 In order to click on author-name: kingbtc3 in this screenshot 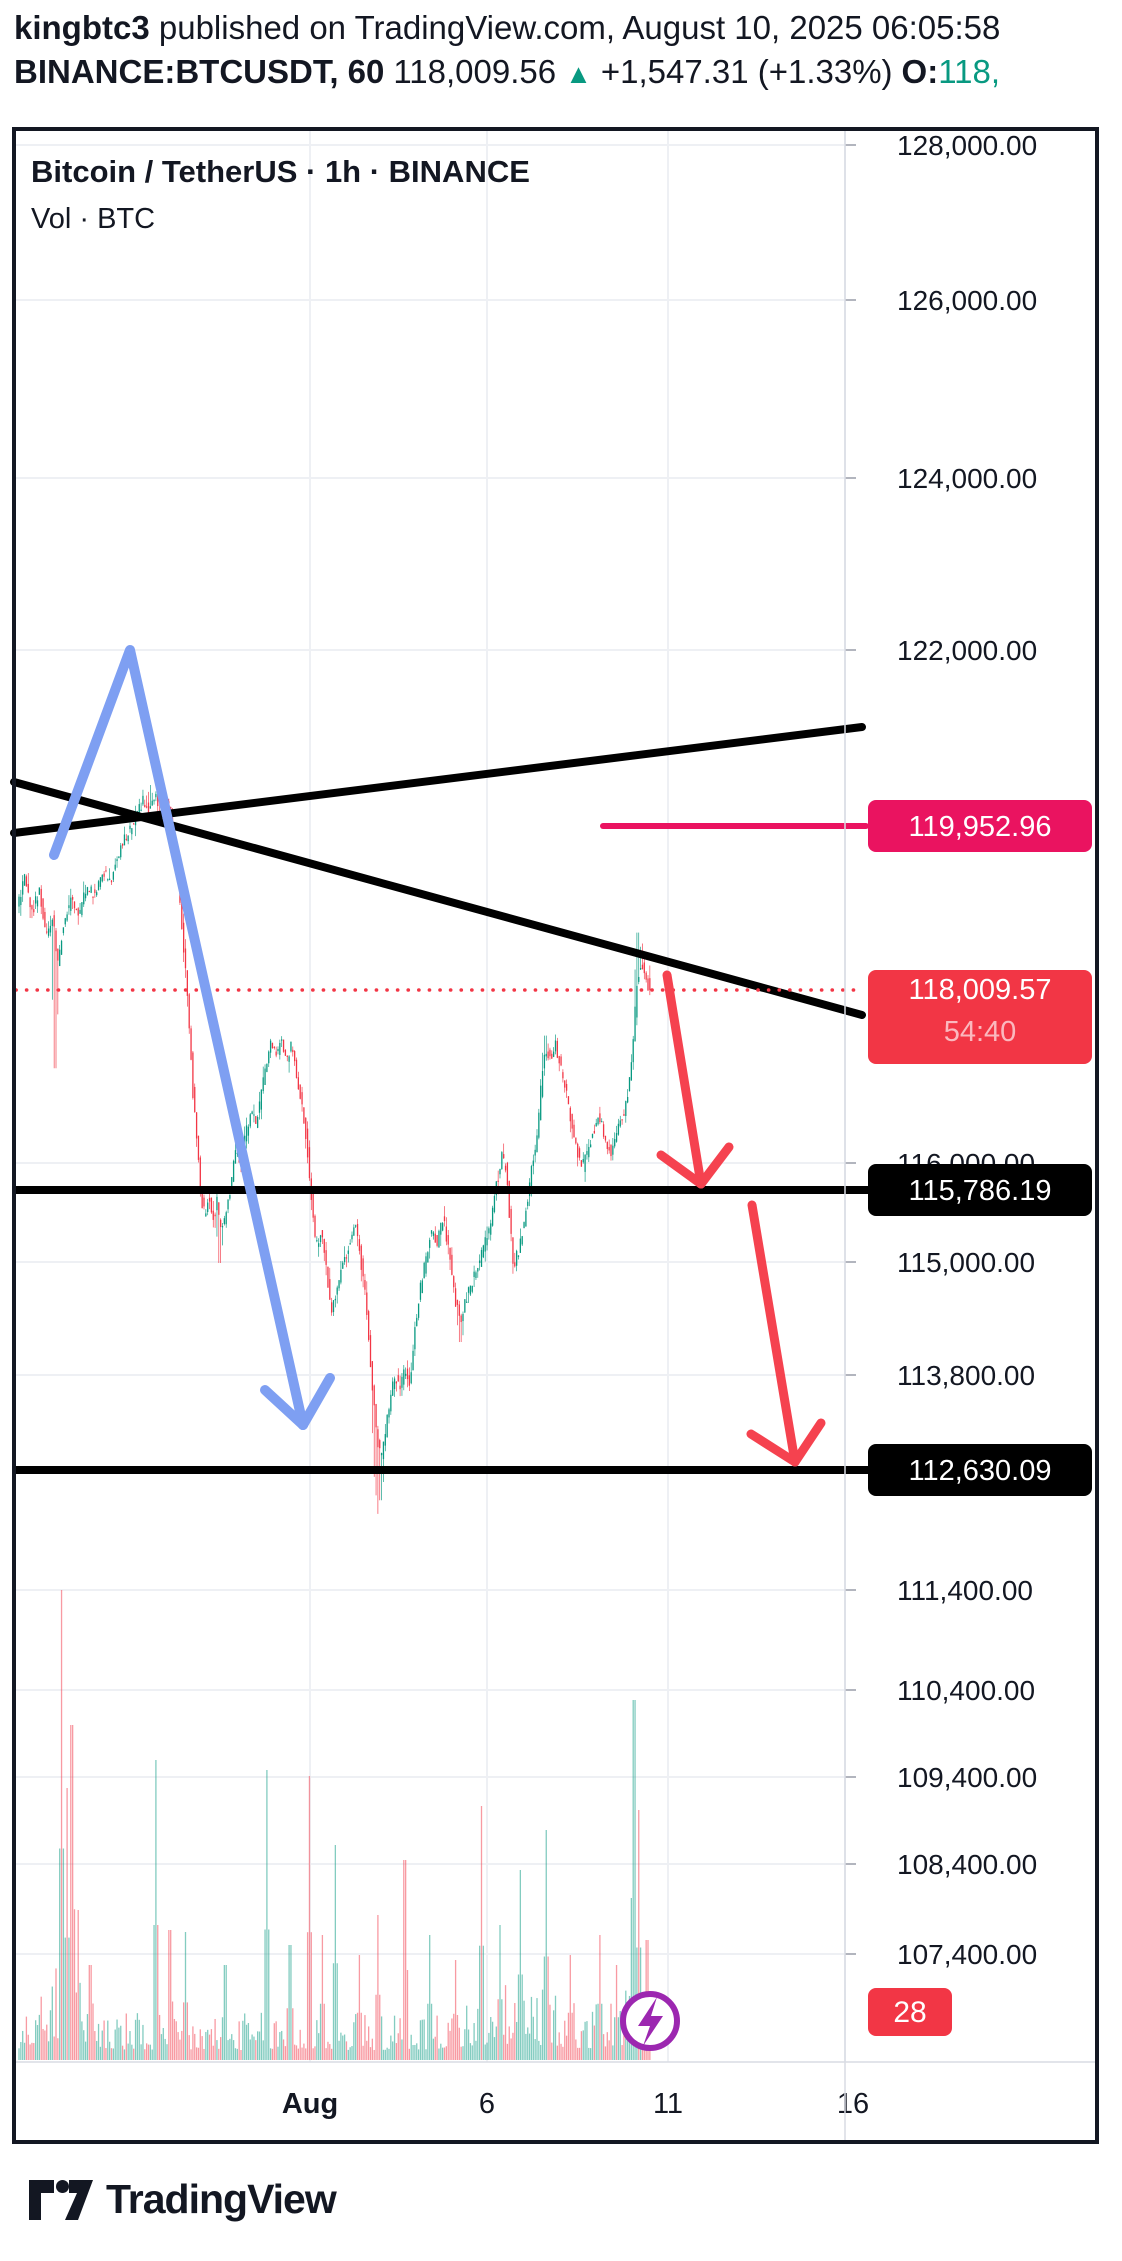, I will do `click(82, 27)`.